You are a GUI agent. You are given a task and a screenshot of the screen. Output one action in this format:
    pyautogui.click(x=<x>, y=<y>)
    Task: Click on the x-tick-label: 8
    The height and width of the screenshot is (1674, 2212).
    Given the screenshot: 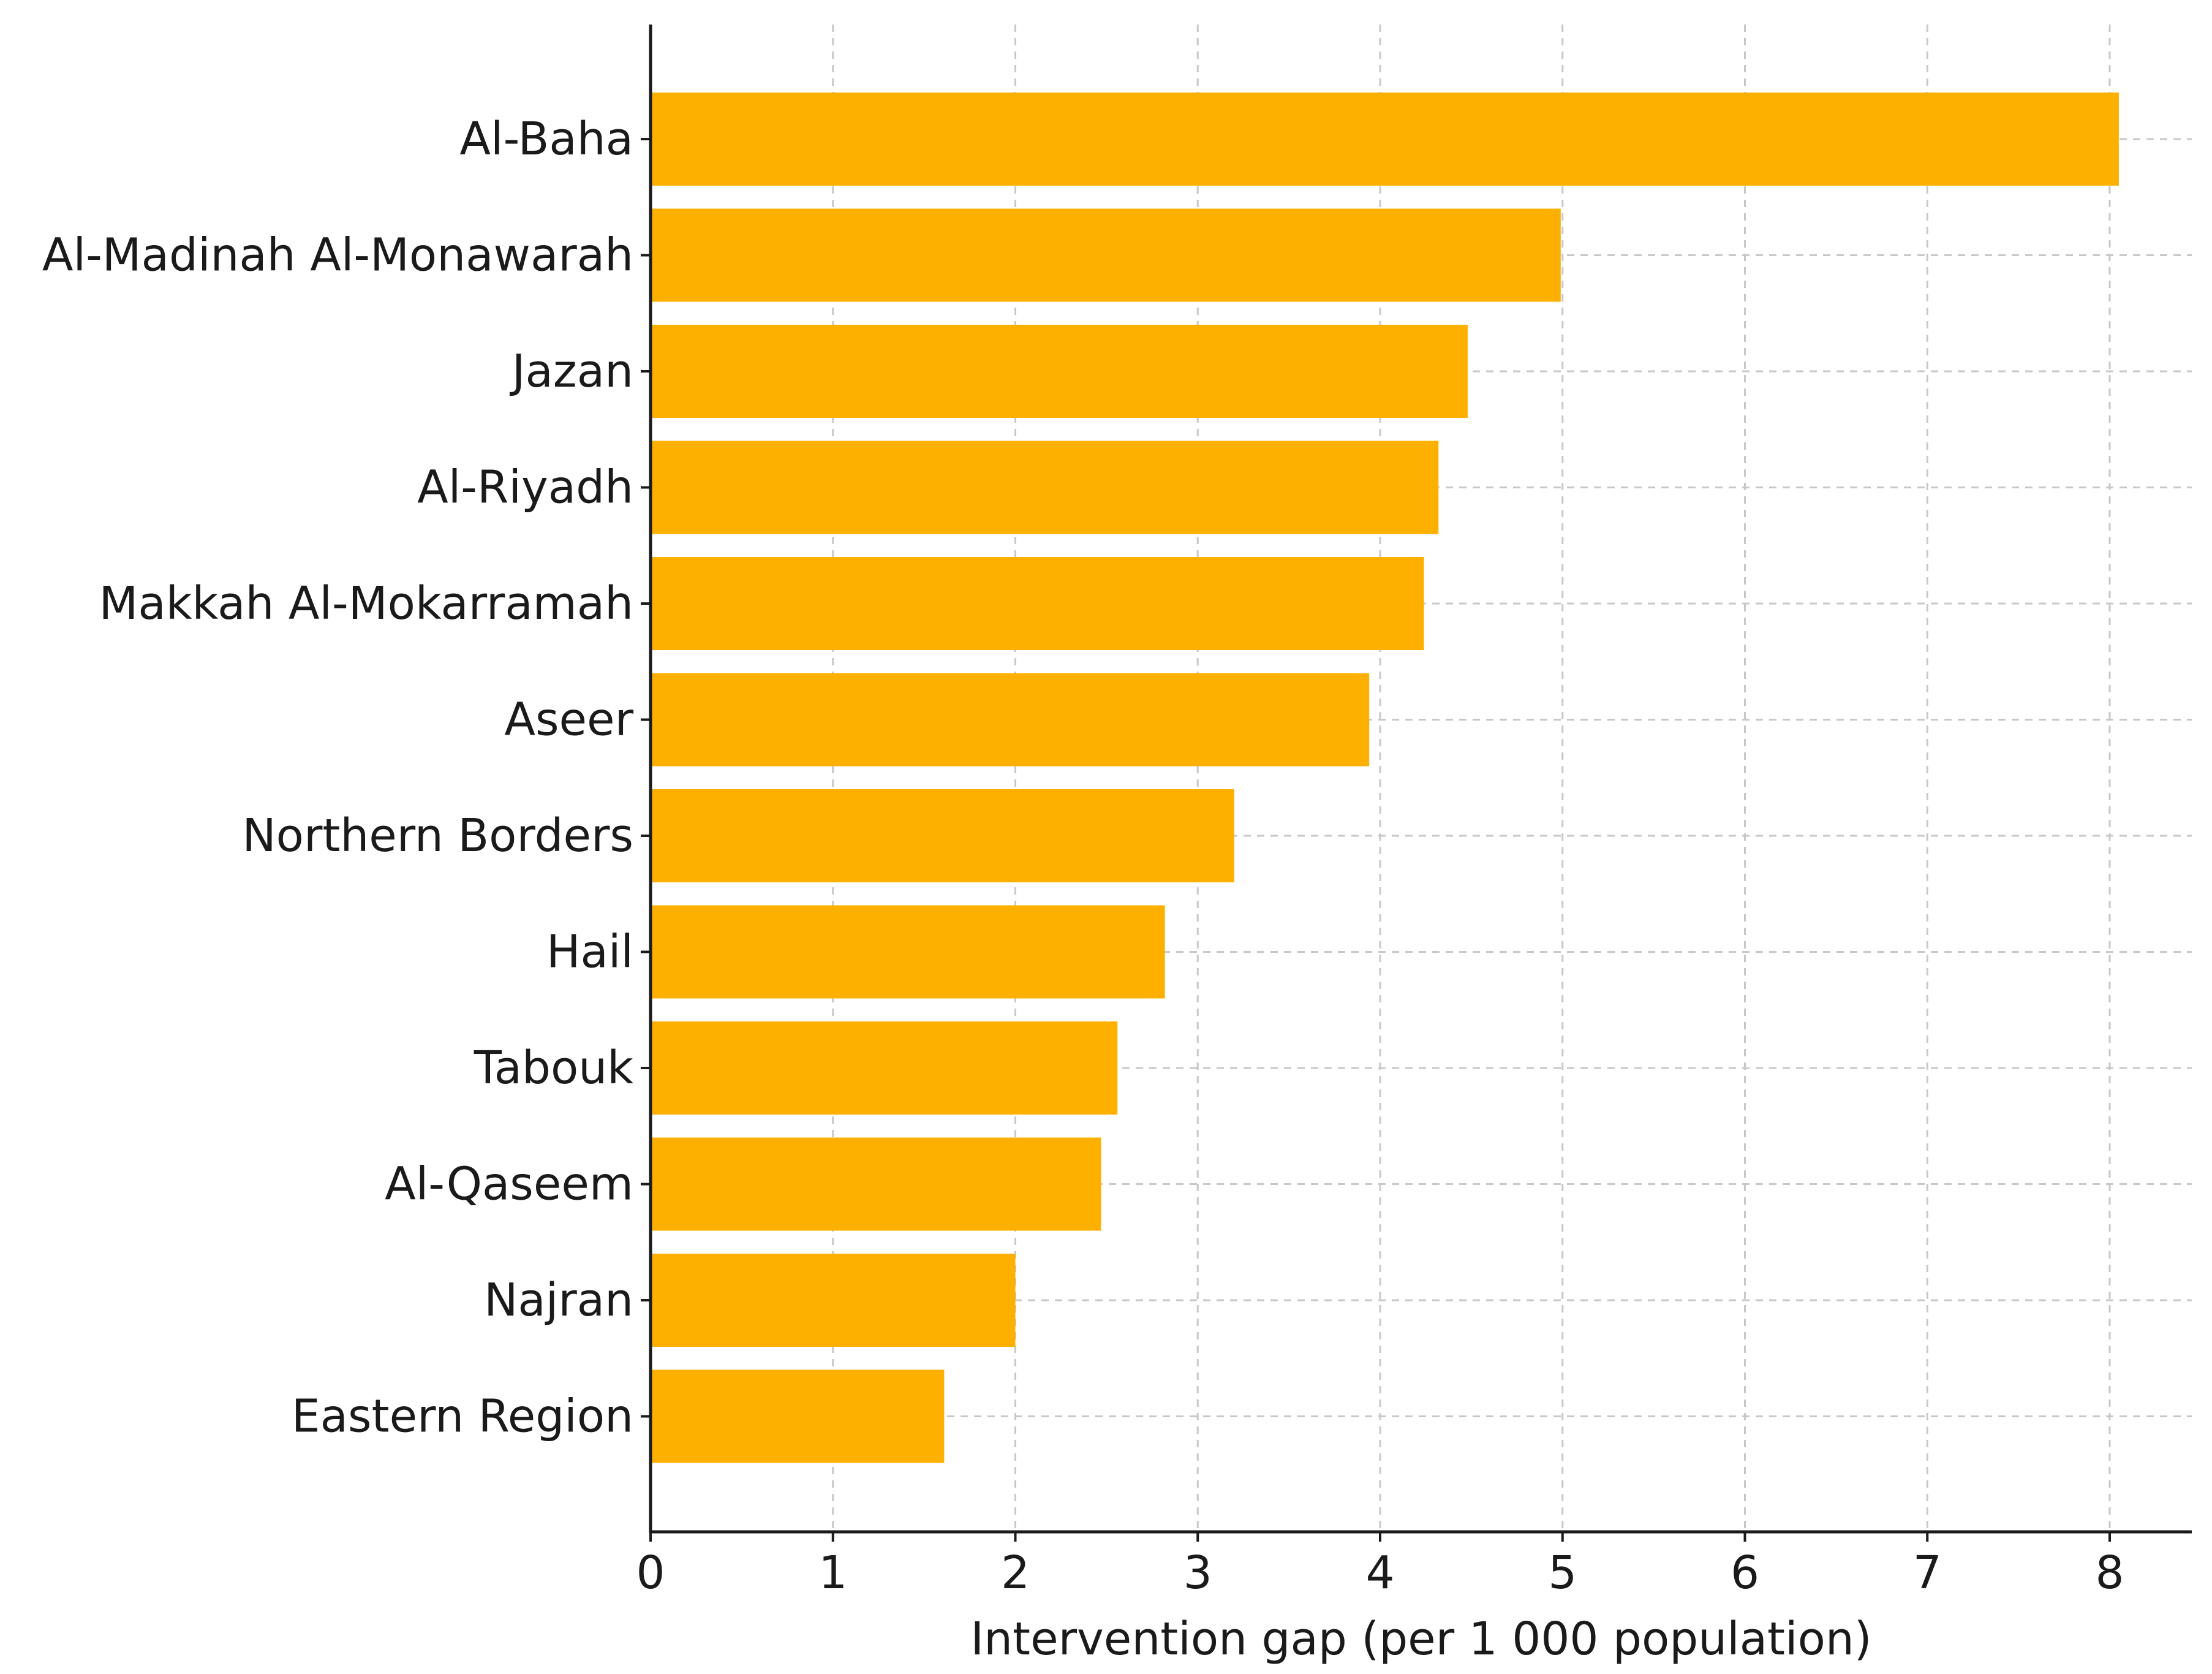 What is the action you would take?
    pyautogui.click(x=2109, y=1573)
    